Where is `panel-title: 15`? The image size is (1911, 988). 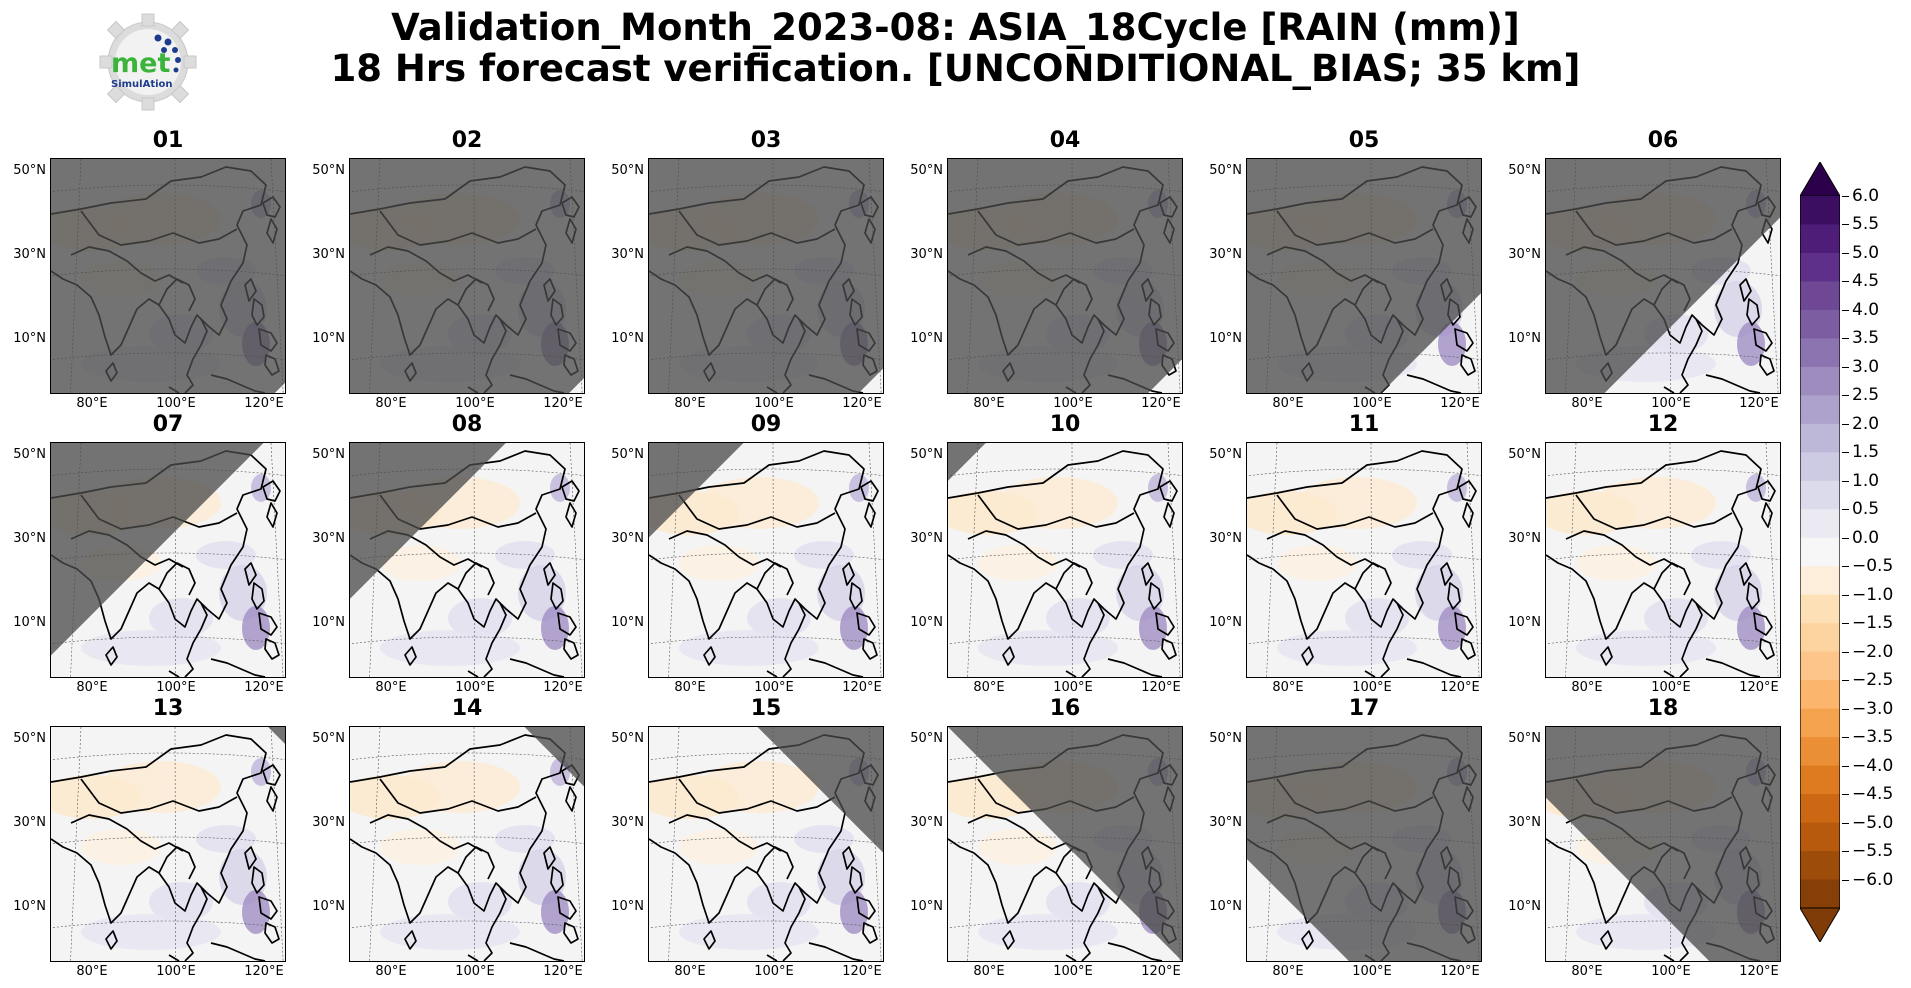 panel-title: 15 is located at coordinates (766, 708).